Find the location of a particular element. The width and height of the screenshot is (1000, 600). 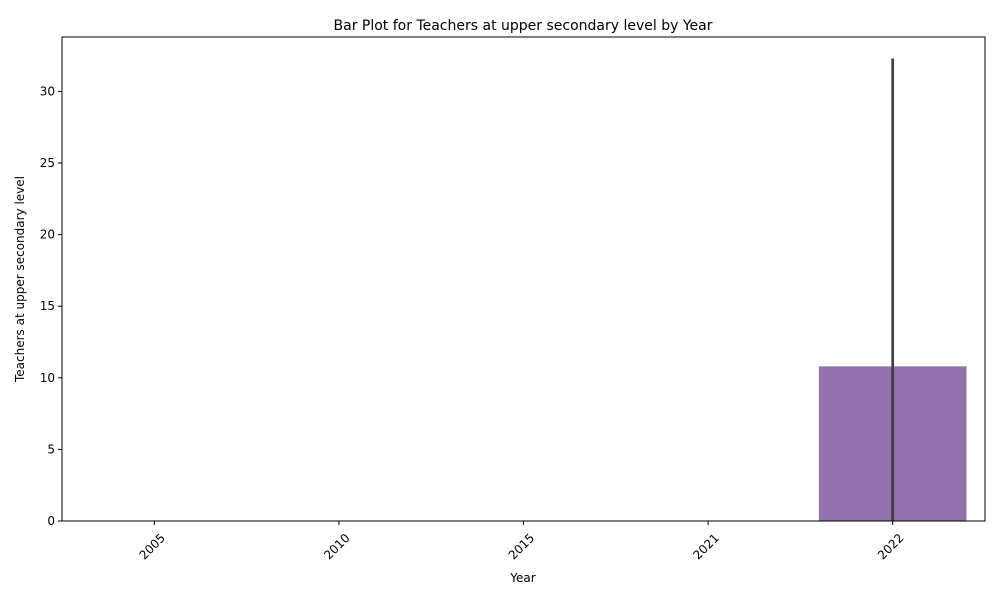

y-tick-label: 0 is located at coordinates (51, 521).